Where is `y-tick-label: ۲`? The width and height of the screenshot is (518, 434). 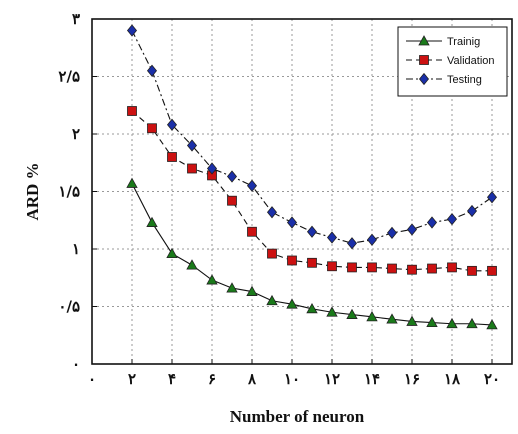 y-tick-label: ۲ is located at coordinates (76, 134).